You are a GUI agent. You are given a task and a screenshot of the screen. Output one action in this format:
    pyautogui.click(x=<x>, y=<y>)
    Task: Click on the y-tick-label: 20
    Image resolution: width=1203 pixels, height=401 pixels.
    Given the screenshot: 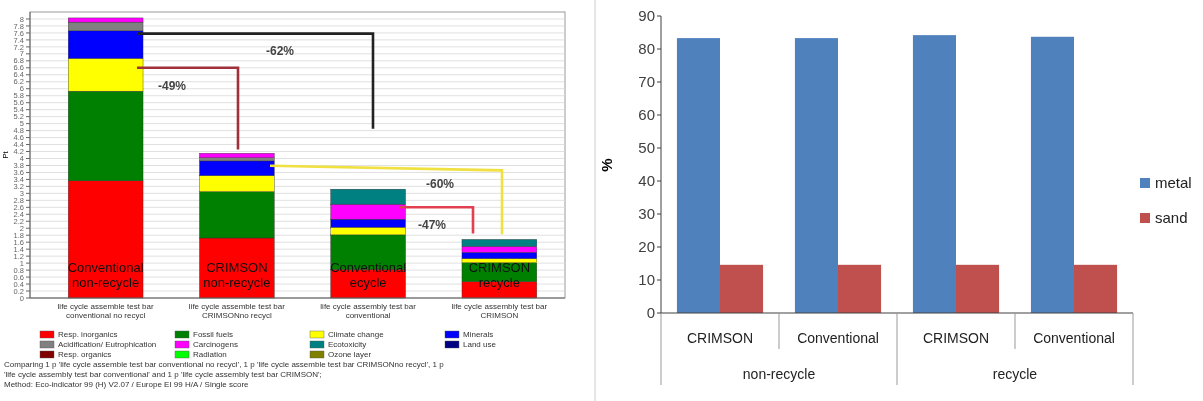 What is the action you would take?
    pyautogui.click(x=646, y=247)
    